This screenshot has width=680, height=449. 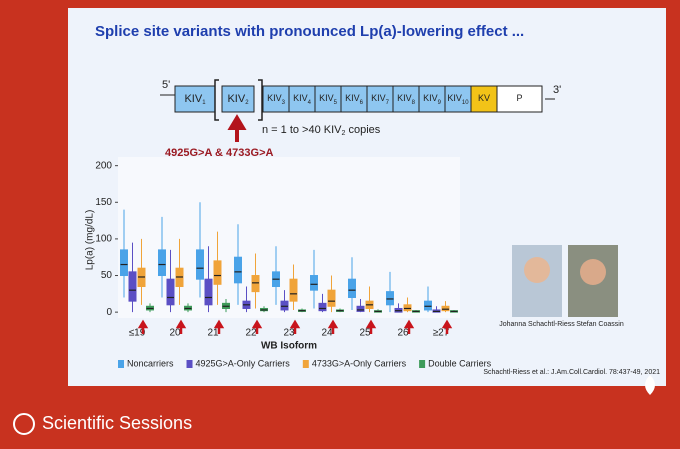 I want to click on segment-label: KIV5, so click(x=328, y=99).